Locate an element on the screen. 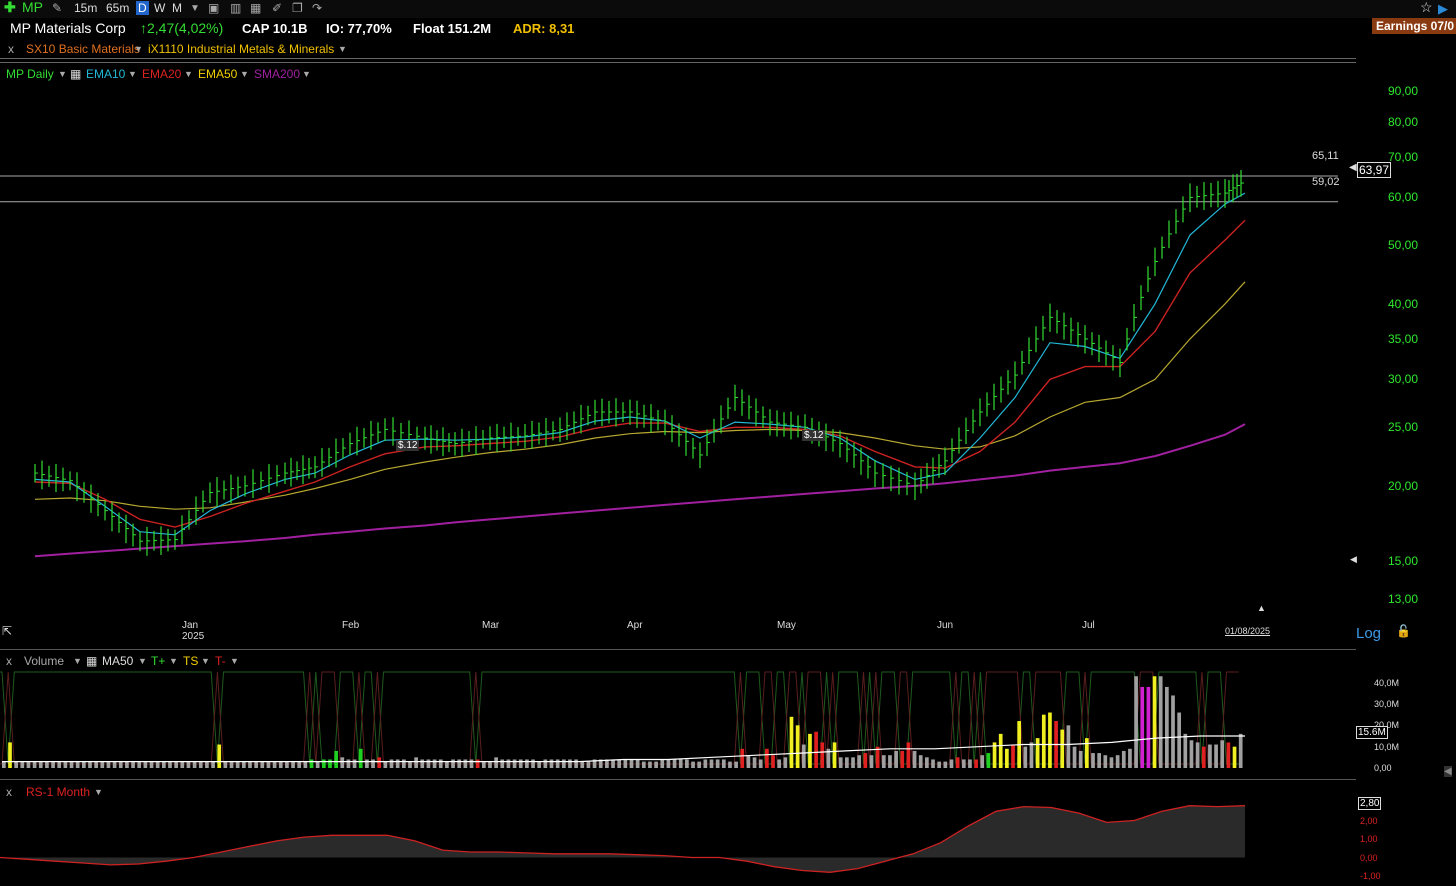 This screenshot has height=886, width=1456. log-scale-toggle: Log is located at coordinates (1369, 633).